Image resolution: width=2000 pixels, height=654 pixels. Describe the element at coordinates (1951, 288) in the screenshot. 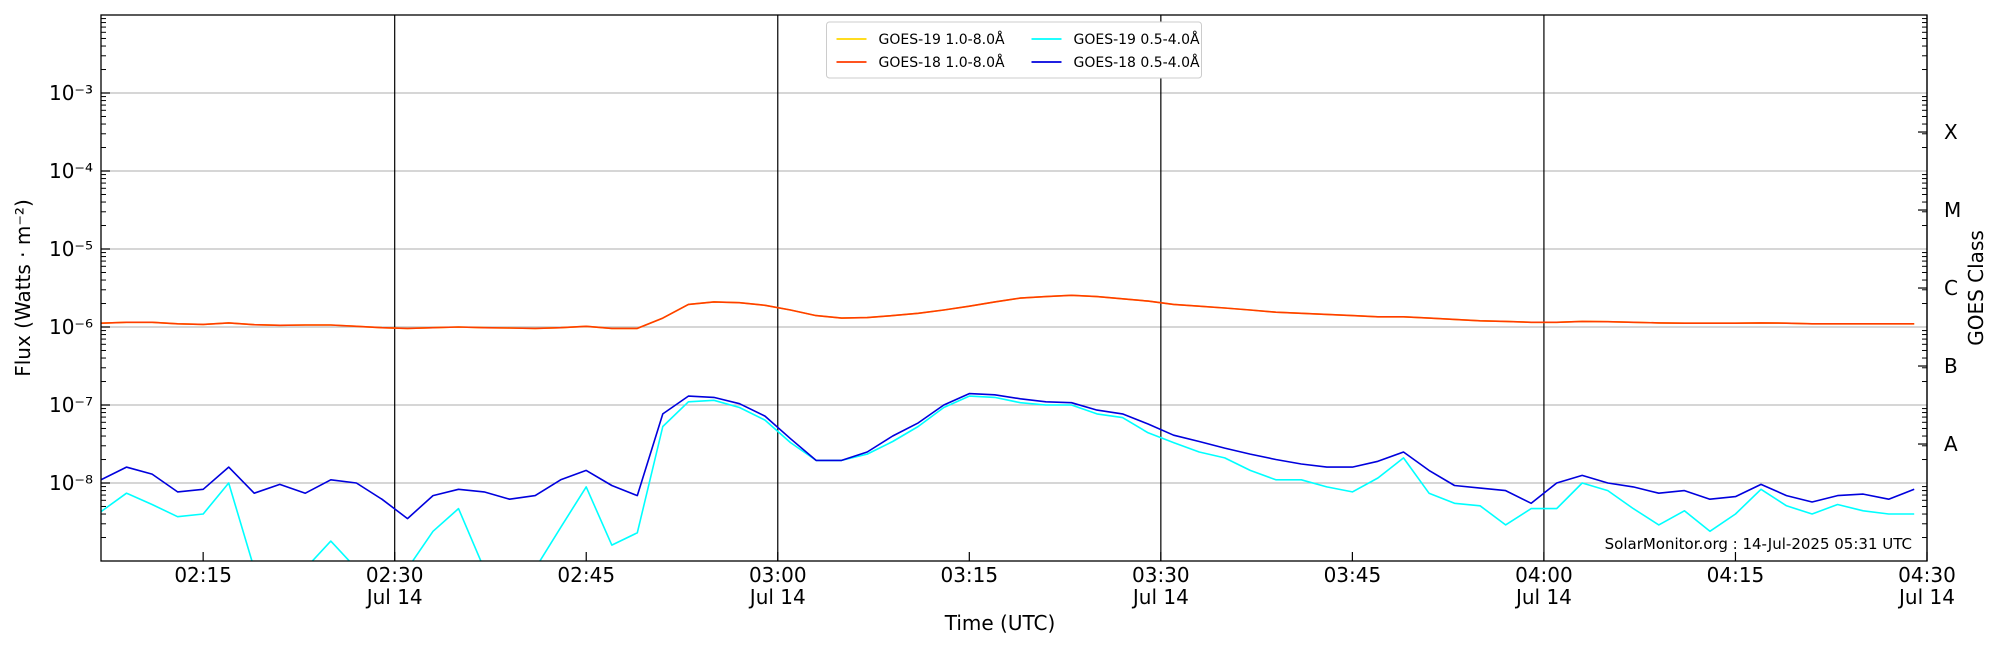

I see `y2-tick-label: C` at that location.